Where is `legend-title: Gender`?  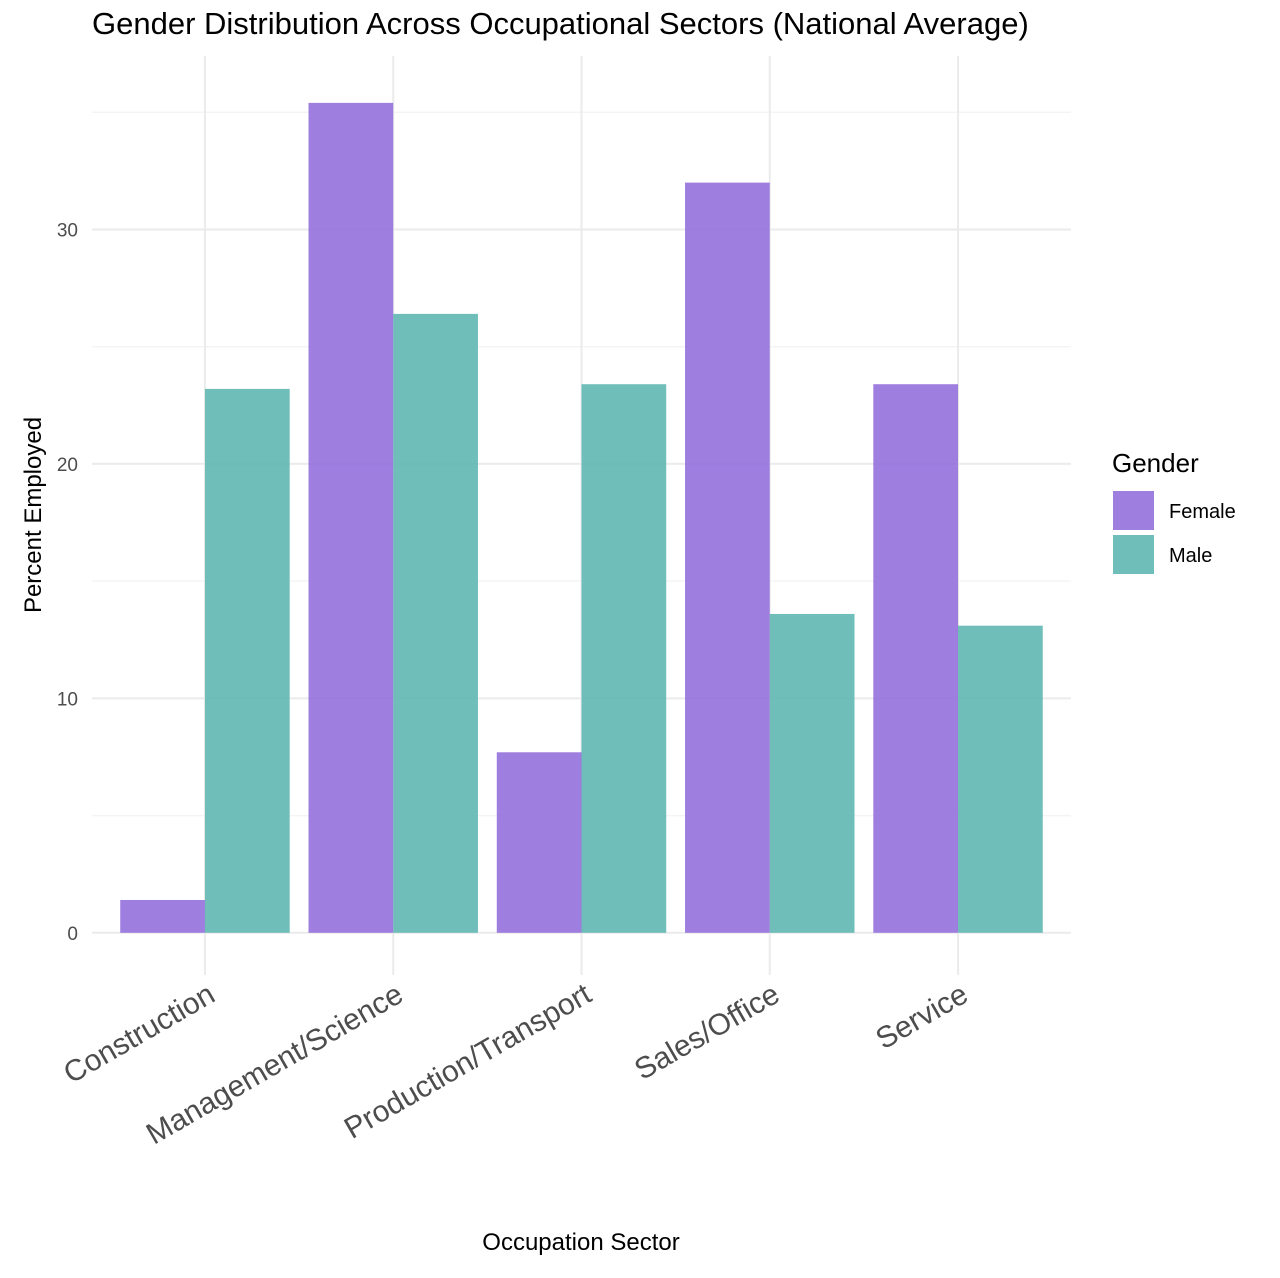 legend-title: Gender is located at coordinates (1155, 463).